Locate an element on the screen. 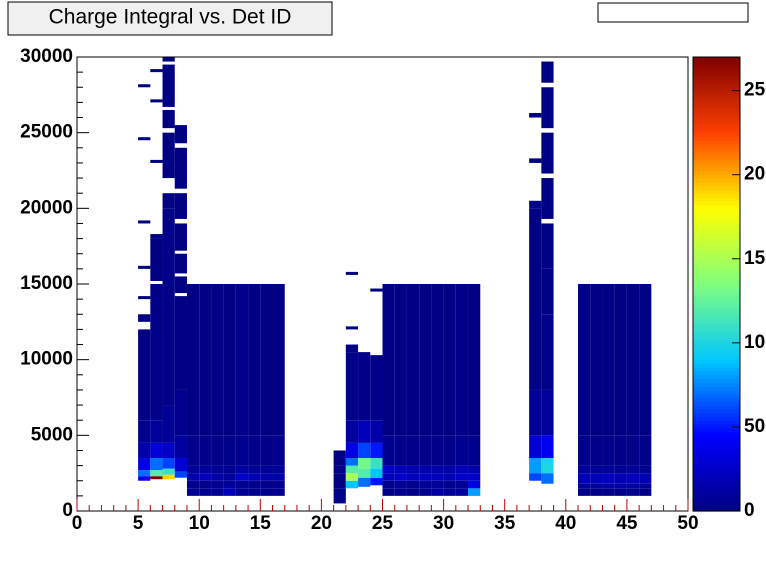 The height and width of the screenshot is (569, 766). z-tick-label: 100 is located at coordinates (755, 342).